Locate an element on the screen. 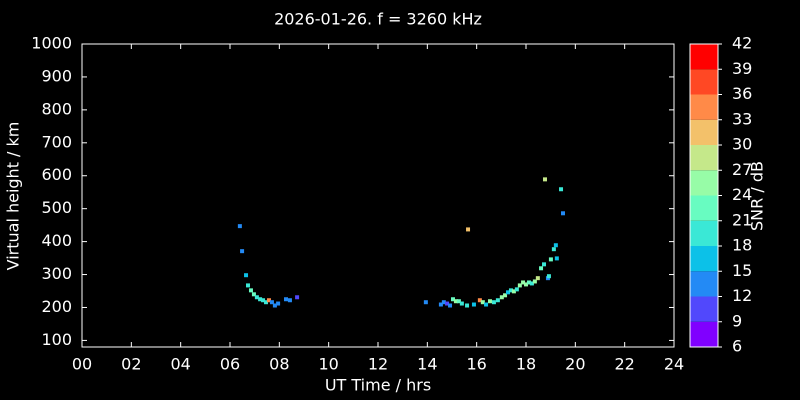 Image resolution: width=800 pixels, height=400 pixels. x-axis-label: UT Time / hrs is located at coordinates (378, 385).